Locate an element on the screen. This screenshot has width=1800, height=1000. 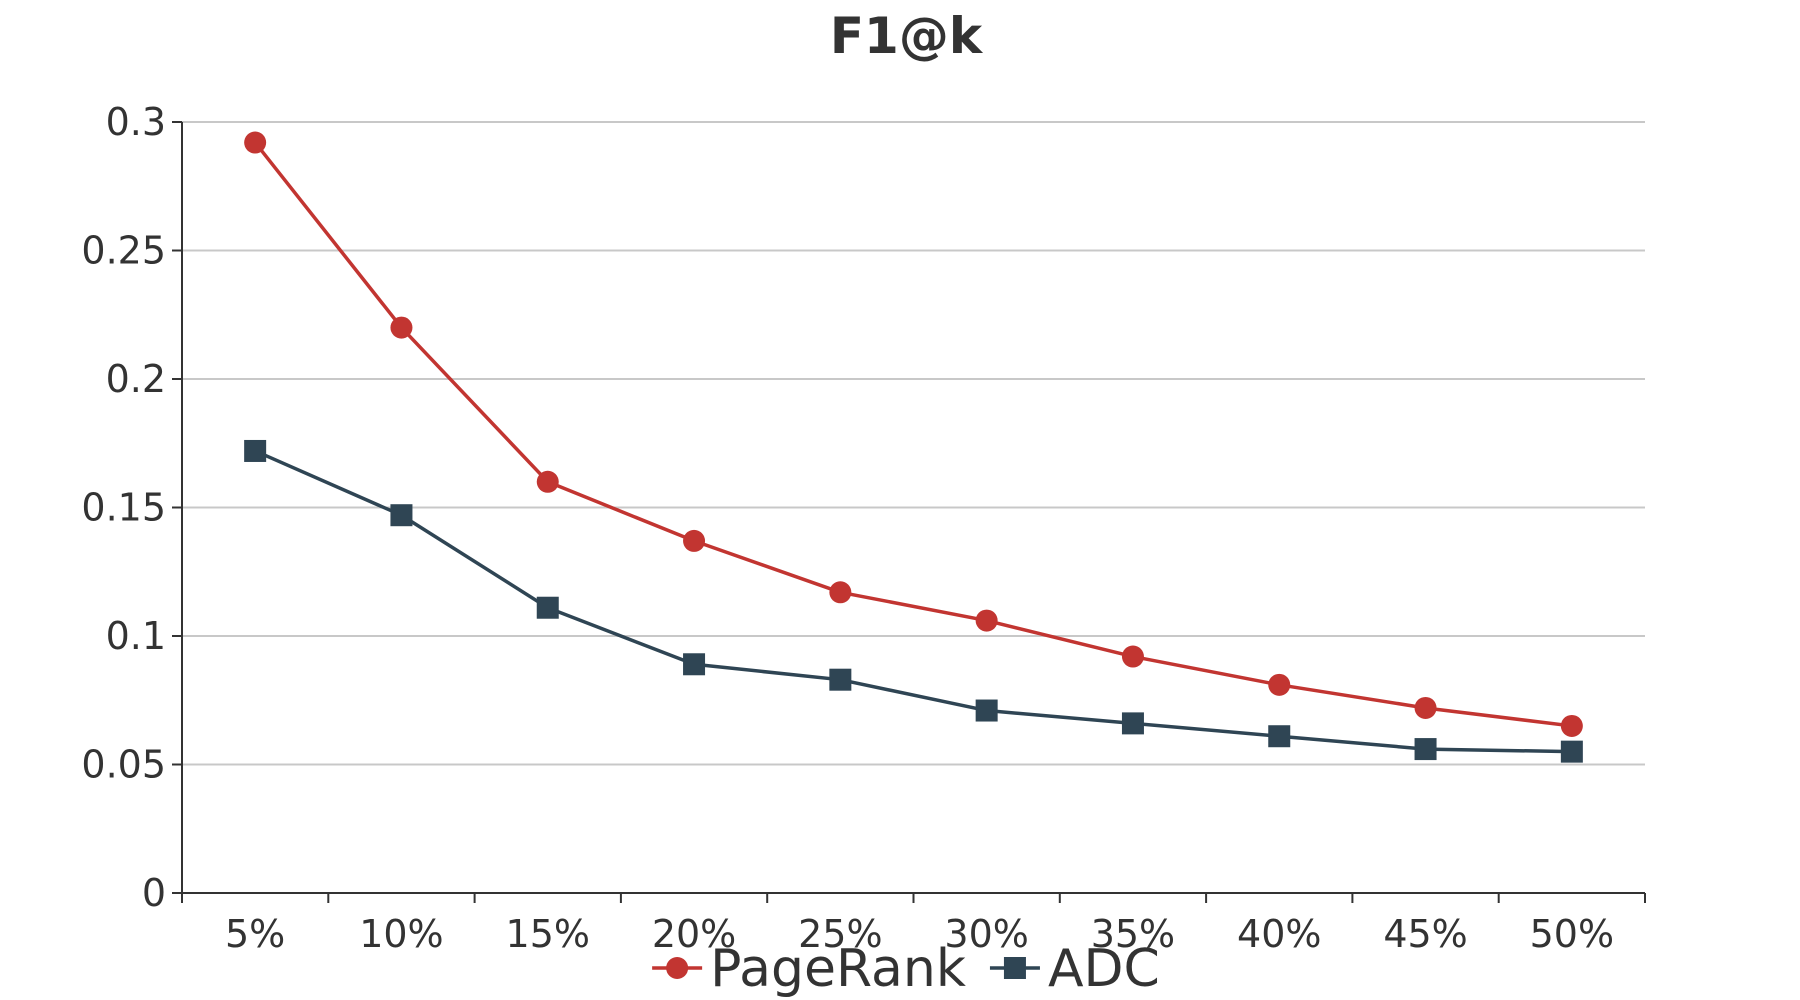
legend-item-adc: ADC is located at coordinates (1074, 969).